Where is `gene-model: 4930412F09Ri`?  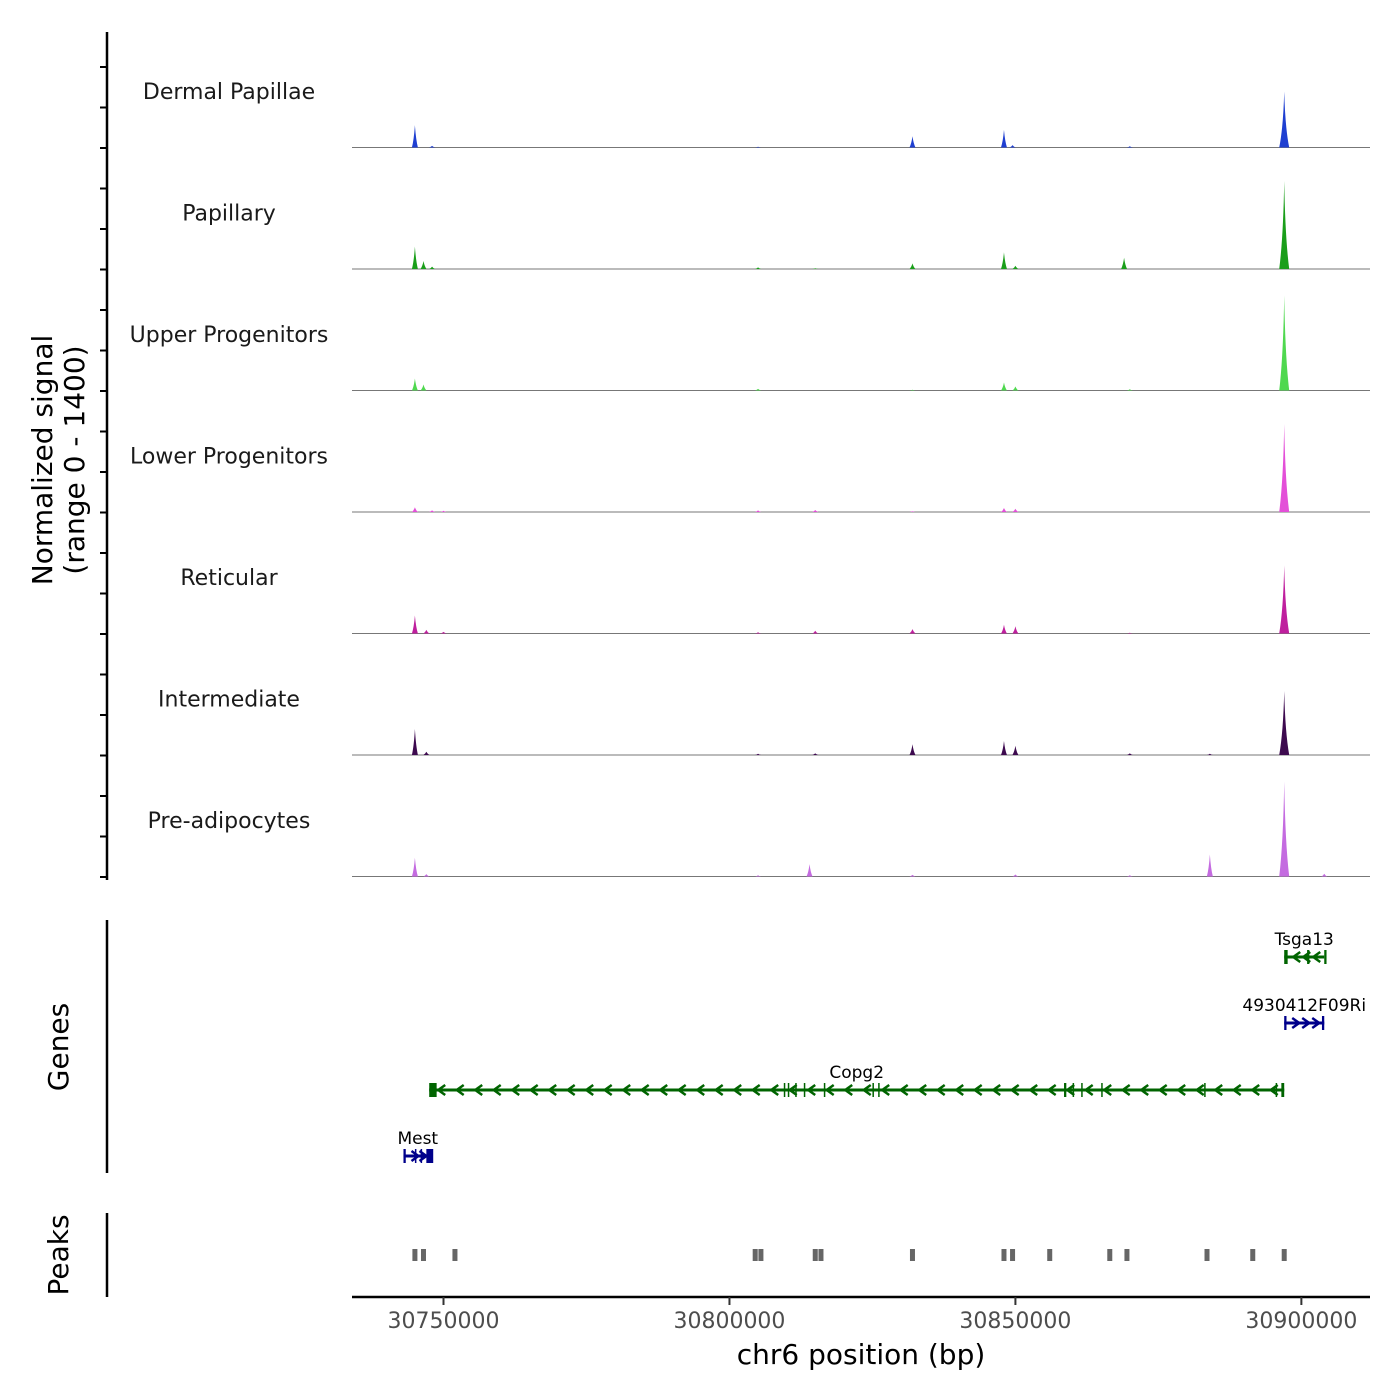 gene-model: 4930412F09Ri is located at coordinates (1304, 1013).